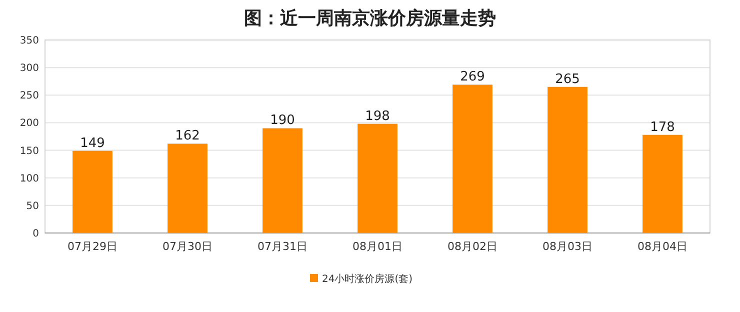 The height and width of the screenshot is (312, 740). I want to click on x-tick-label: 07月31日, so click(283, 246).